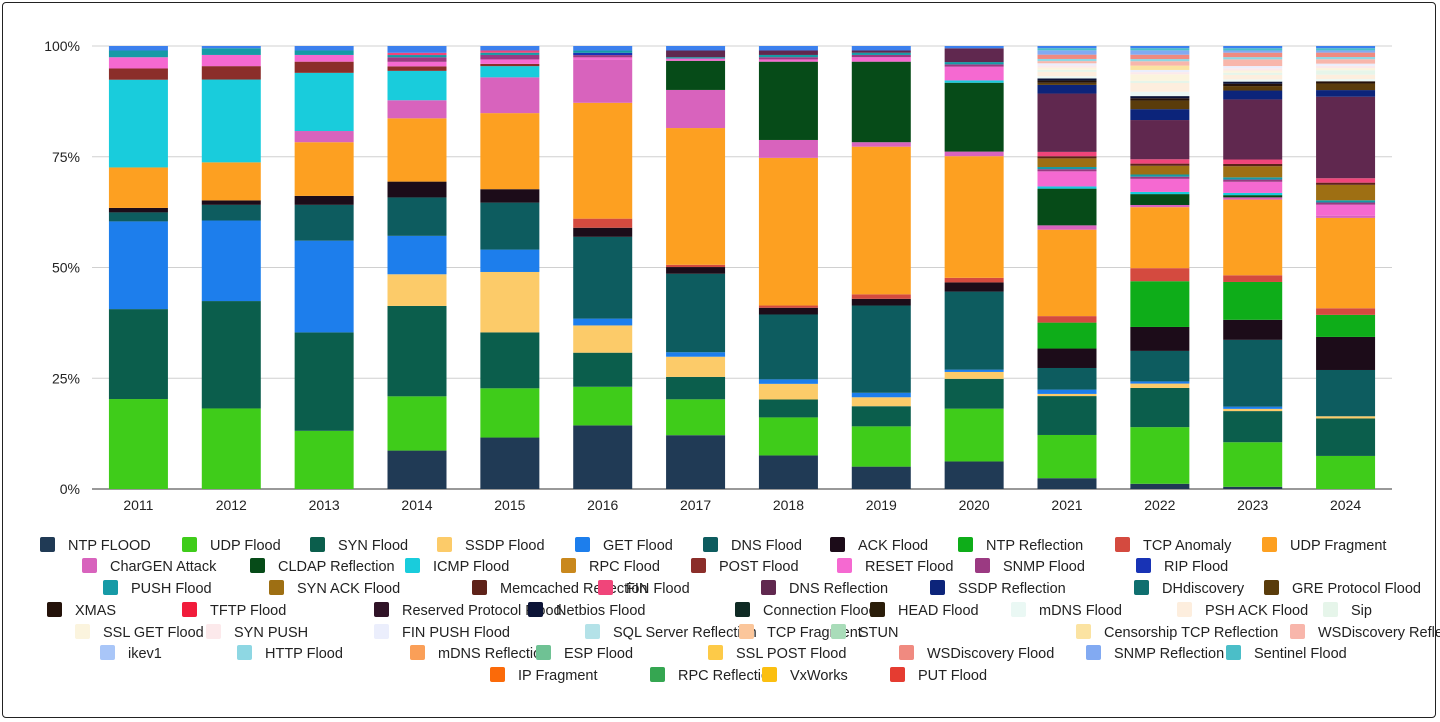  Describe the element at coordinates (974, 505) in the screenshot. I see `x-tick-label: 2020` at that location.